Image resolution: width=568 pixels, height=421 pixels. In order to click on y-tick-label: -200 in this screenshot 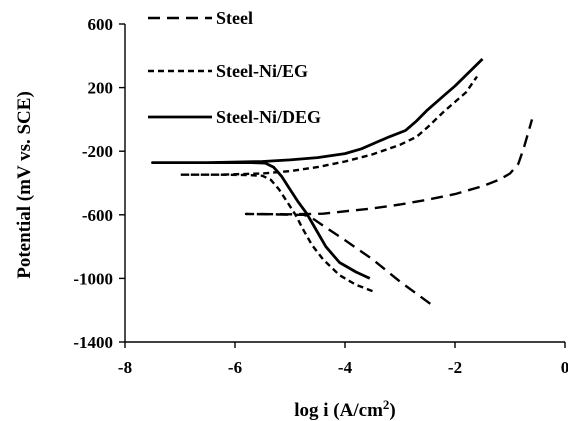, I will do `click(97, 151)`.